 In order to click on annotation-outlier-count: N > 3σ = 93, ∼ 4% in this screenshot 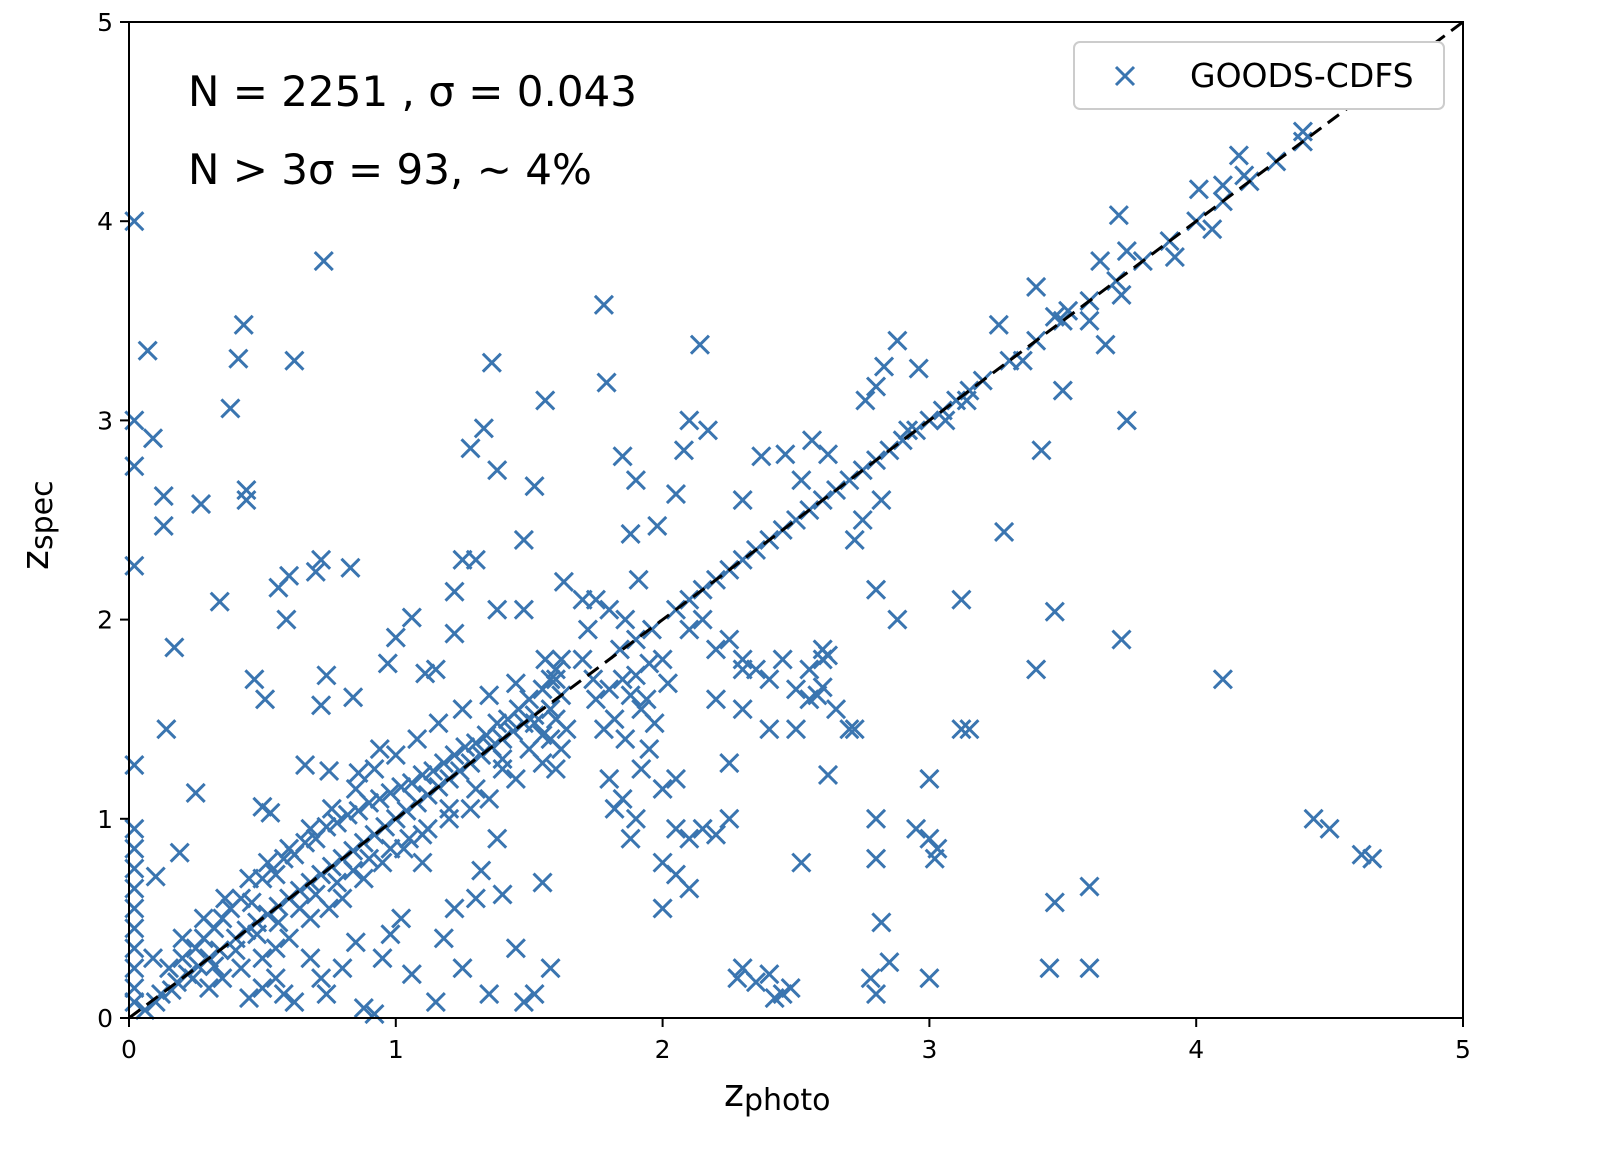, I will do `click(390, 169)`.